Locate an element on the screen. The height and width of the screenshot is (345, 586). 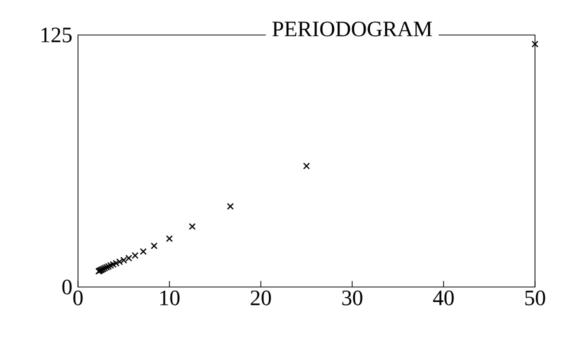
y-tick-label: 125 is located at coordinates (57, 35).